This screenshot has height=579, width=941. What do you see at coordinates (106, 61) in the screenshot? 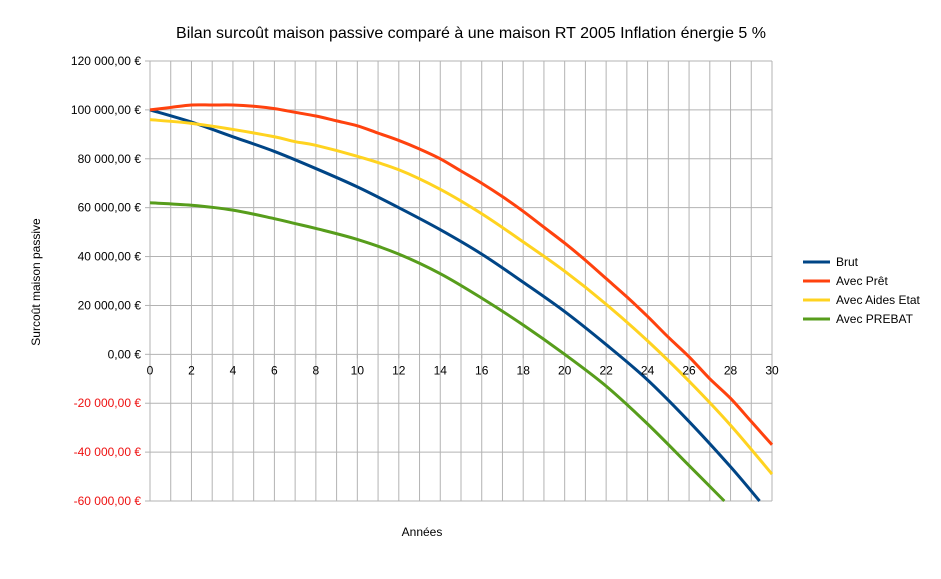
I see `y-tick-label: 120 000,00 €` at bounding box center [106, 61].